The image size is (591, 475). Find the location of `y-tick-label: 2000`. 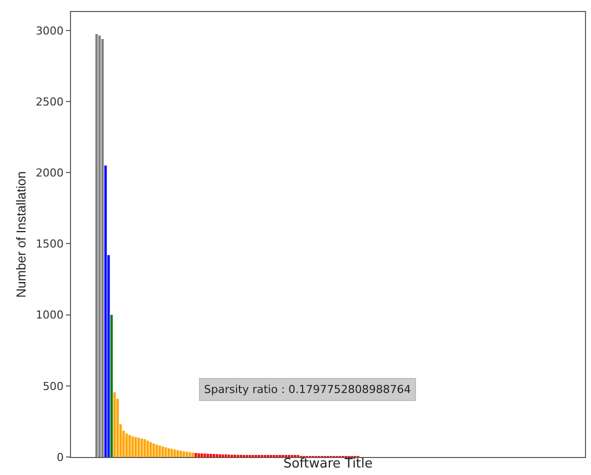

y-tick-label: 2000 is located at coordinates (50, 173).